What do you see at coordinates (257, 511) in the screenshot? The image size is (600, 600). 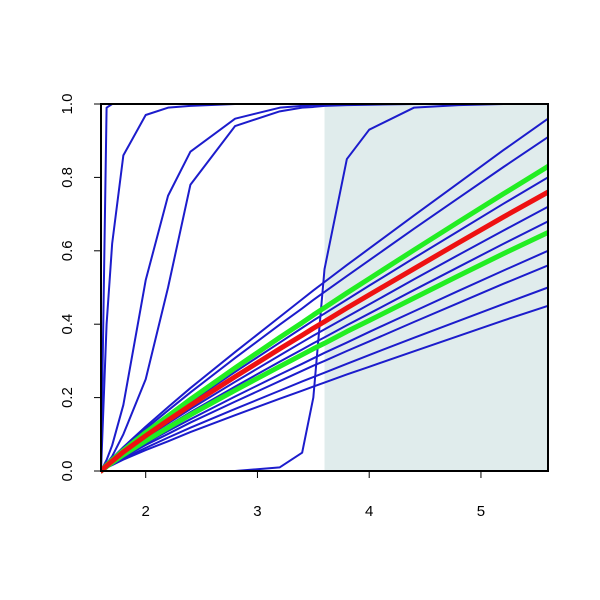 I see `x-tick-label: 3` at bounding box center [257, 511].